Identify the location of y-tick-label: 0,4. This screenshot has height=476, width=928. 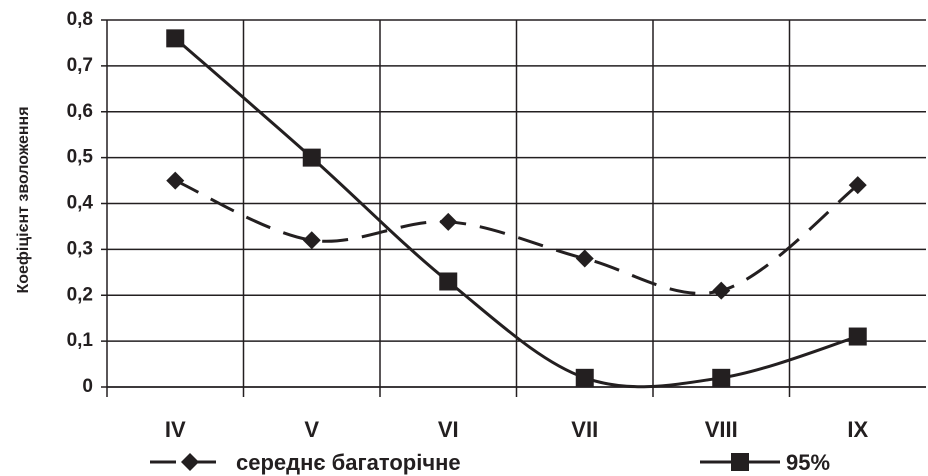
(80, 203).